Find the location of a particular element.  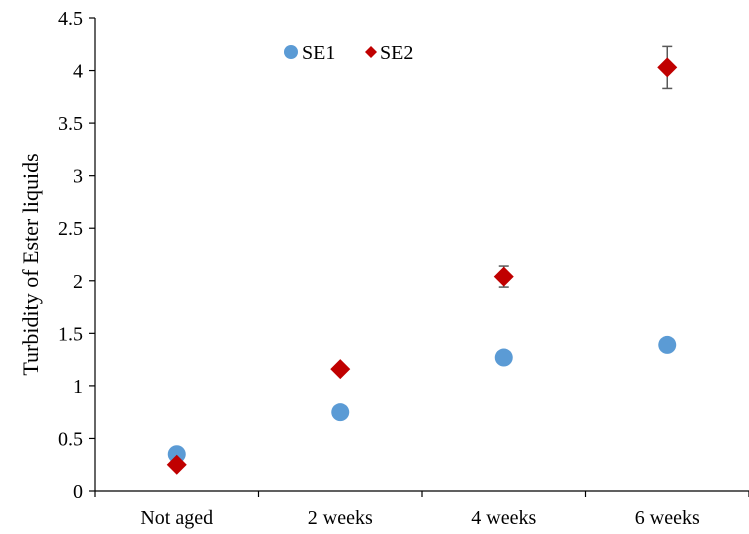

legend-marker-se2 is located at coordinates (371, 52).